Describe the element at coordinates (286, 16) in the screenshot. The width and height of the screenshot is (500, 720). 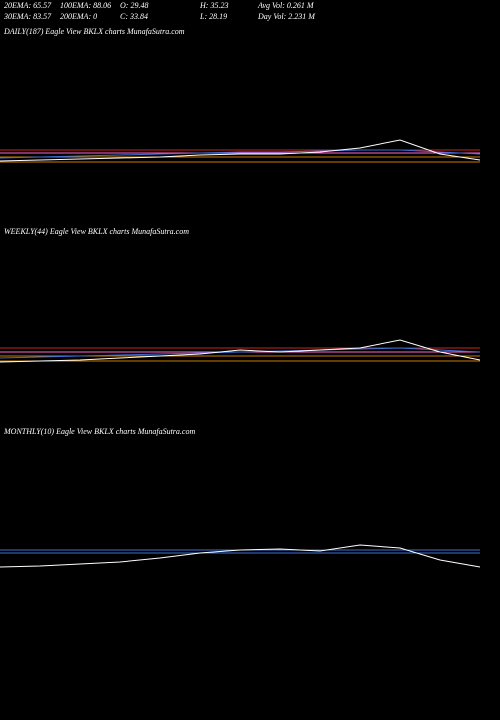
I see `header-stat: Day Vol: 2.231 M` at that location.